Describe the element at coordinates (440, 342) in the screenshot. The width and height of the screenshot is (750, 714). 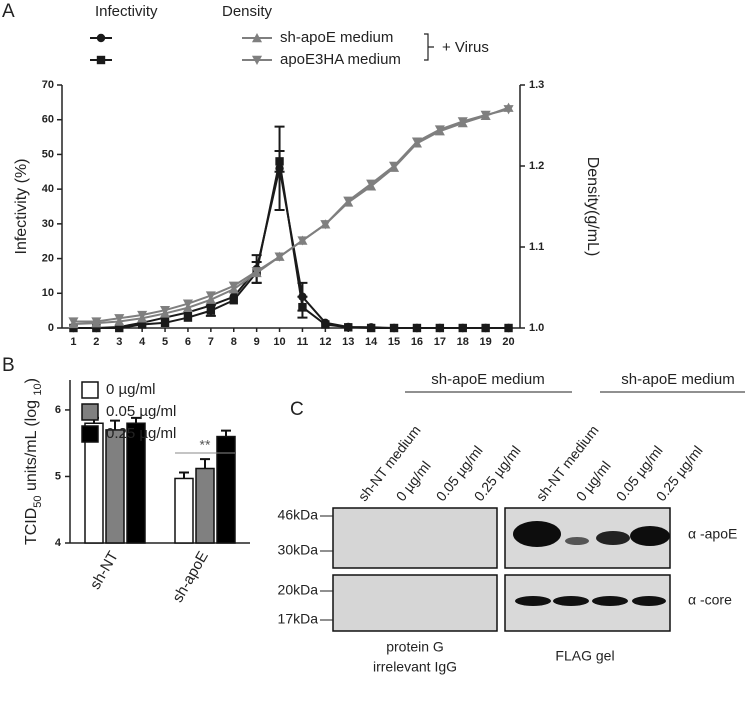
I see `x-tick-label: 17` at that location.